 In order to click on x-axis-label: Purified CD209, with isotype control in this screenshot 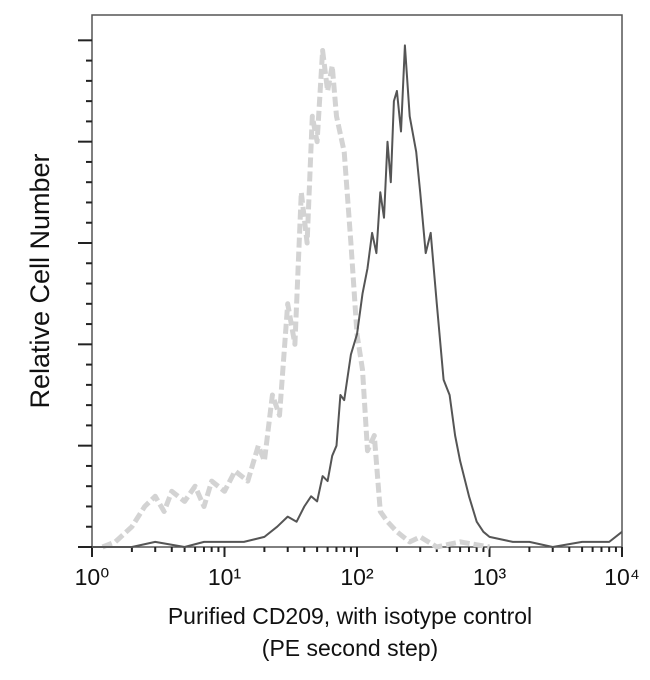, I will do `click(350, 616)`.